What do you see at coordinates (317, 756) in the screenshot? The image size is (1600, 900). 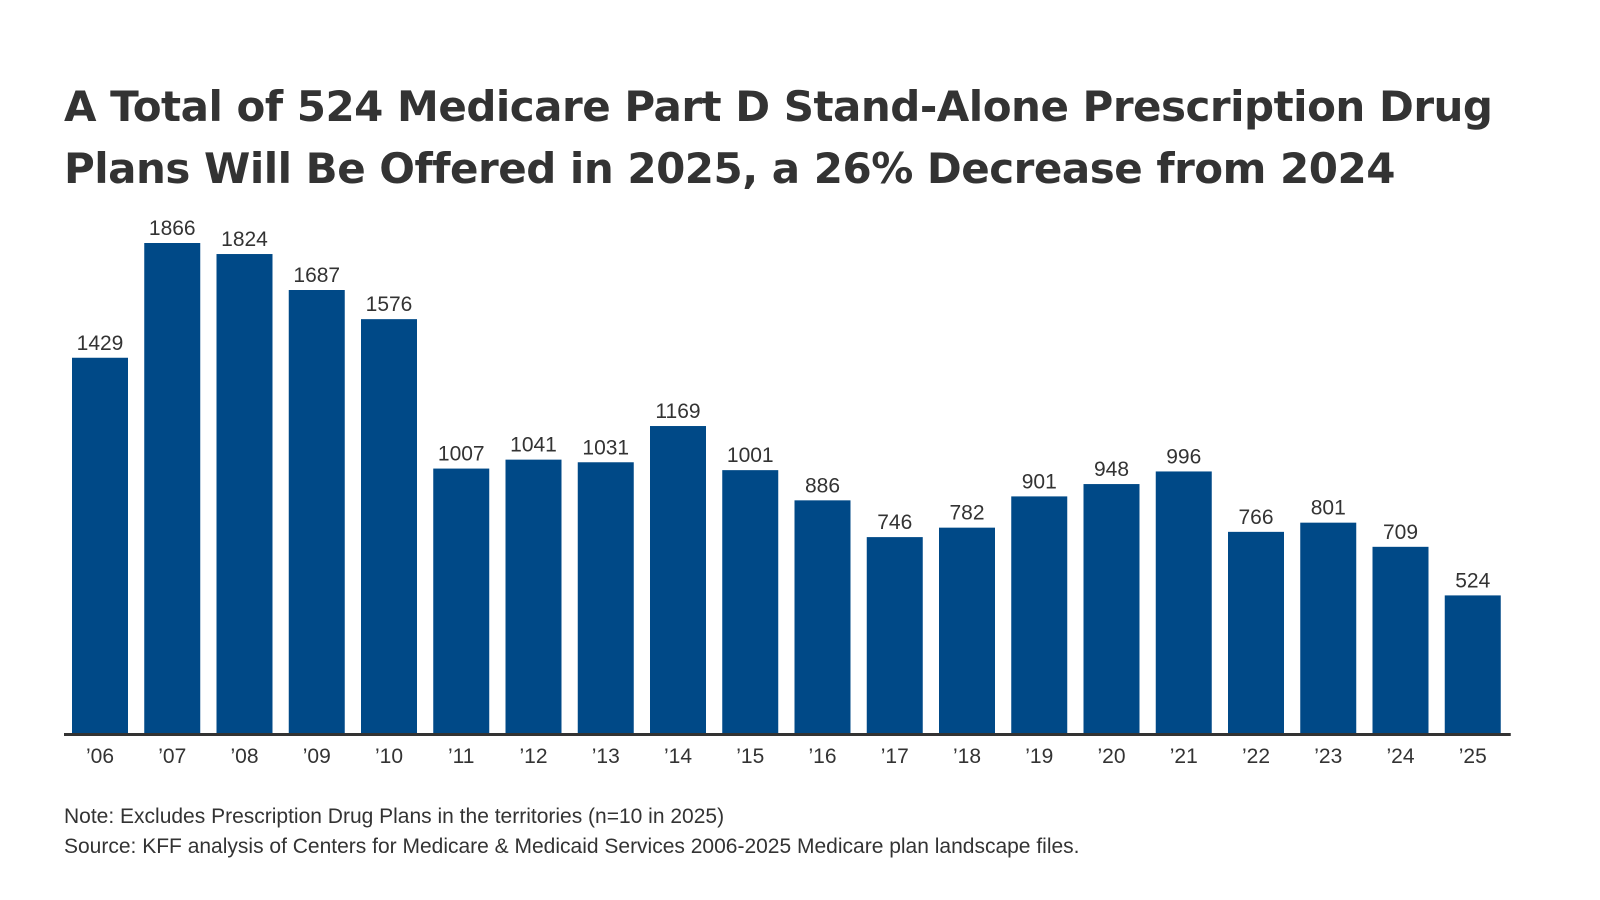 I see `x-tick-label: ’09` at bounding box center [317, 756].